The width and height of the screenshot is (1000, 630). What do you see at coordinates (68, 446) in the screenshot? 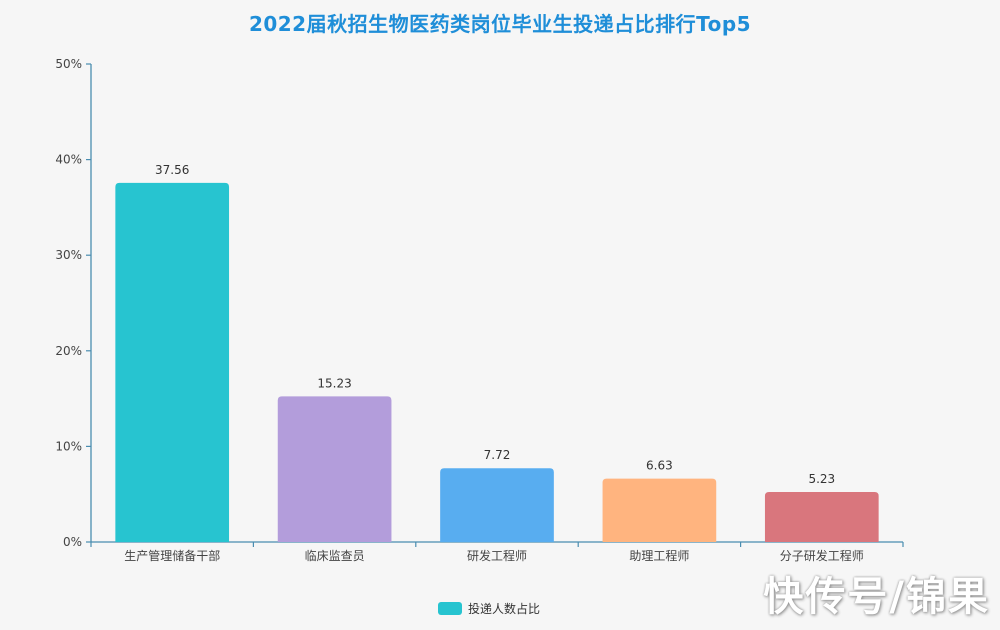
I see `y-tick-label: 10%` at bounding box center [68, 446].